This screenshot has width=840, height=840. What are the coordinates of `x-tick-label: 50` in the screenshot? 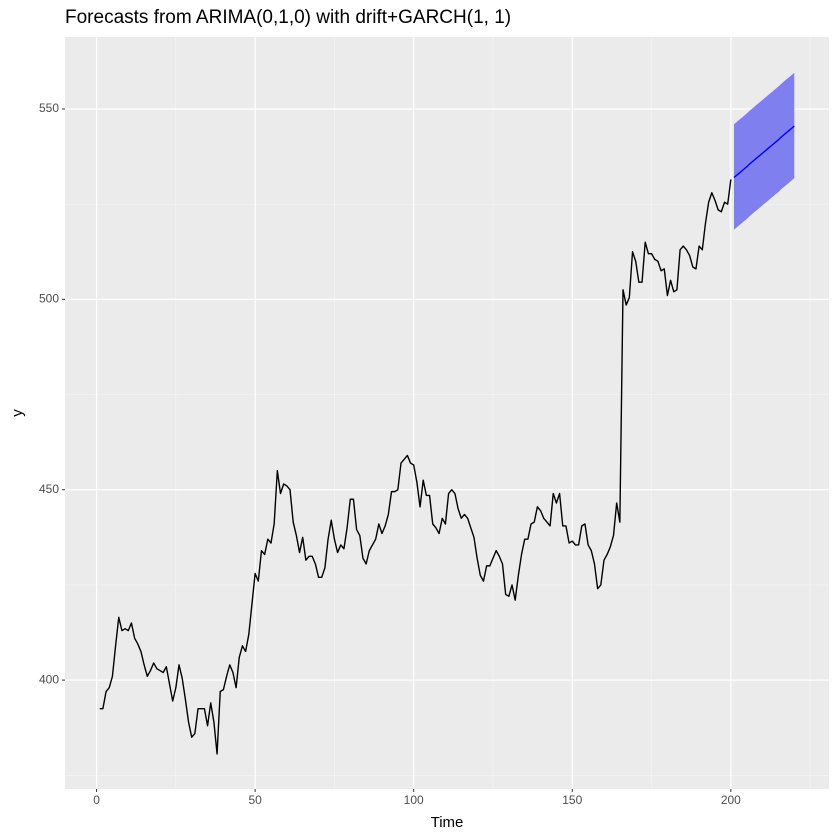 It's located at (255, 800).